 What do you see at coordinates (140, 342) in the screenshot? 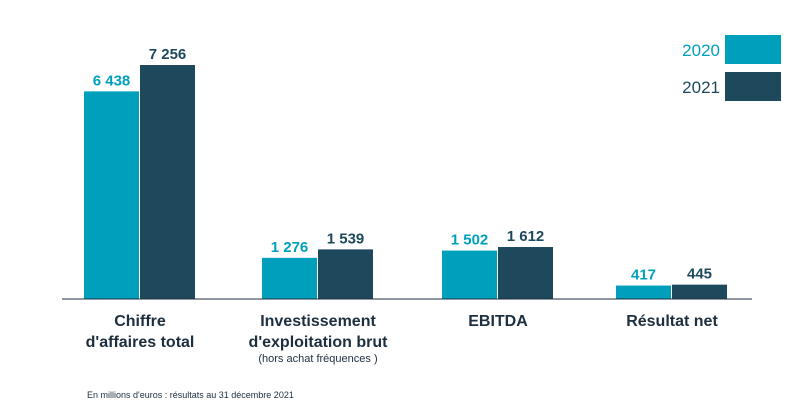
I see `category-label-0-line-1: d'affaires total` at bounding box center [140, 342].